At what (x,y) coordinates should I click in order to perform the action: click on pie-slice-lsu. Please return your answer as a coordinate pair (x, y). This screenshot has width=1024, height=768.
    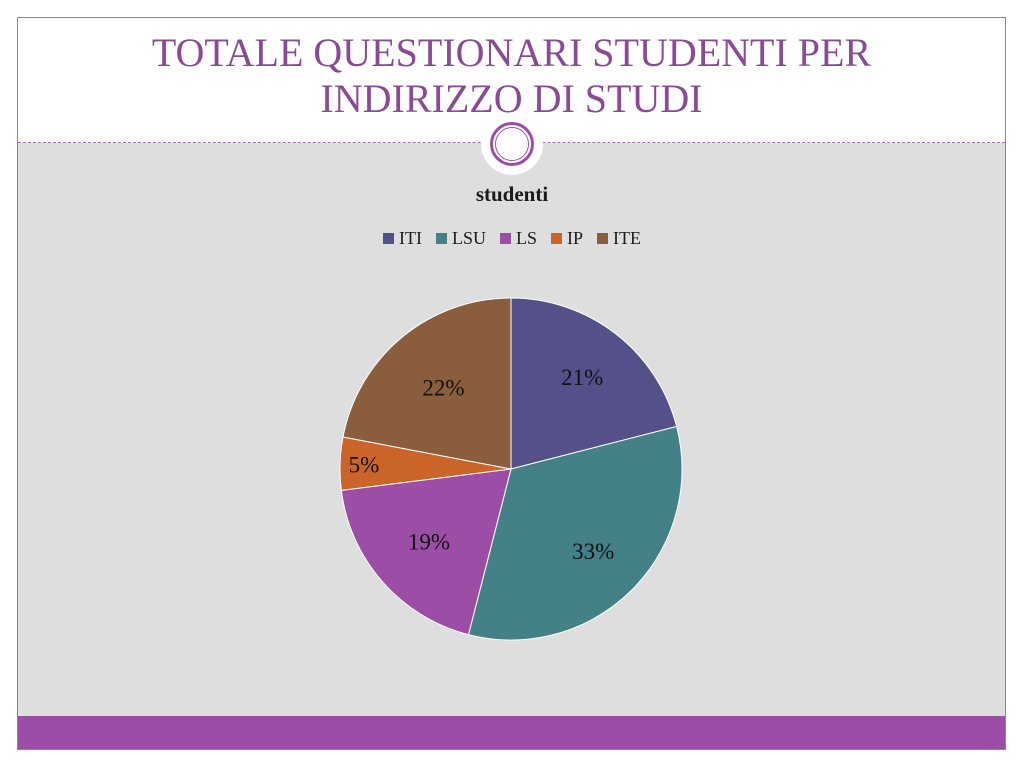
    Looking at the image, I should click on (575, 533).